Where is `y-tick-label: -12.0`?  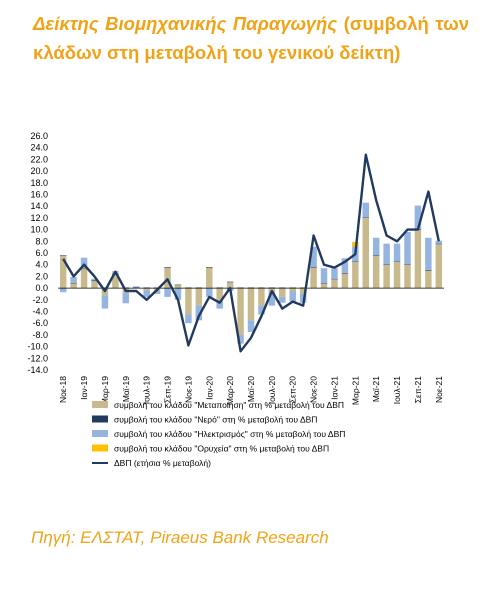
y-tick-label: -12.0 is located at coordinates (37, 358).